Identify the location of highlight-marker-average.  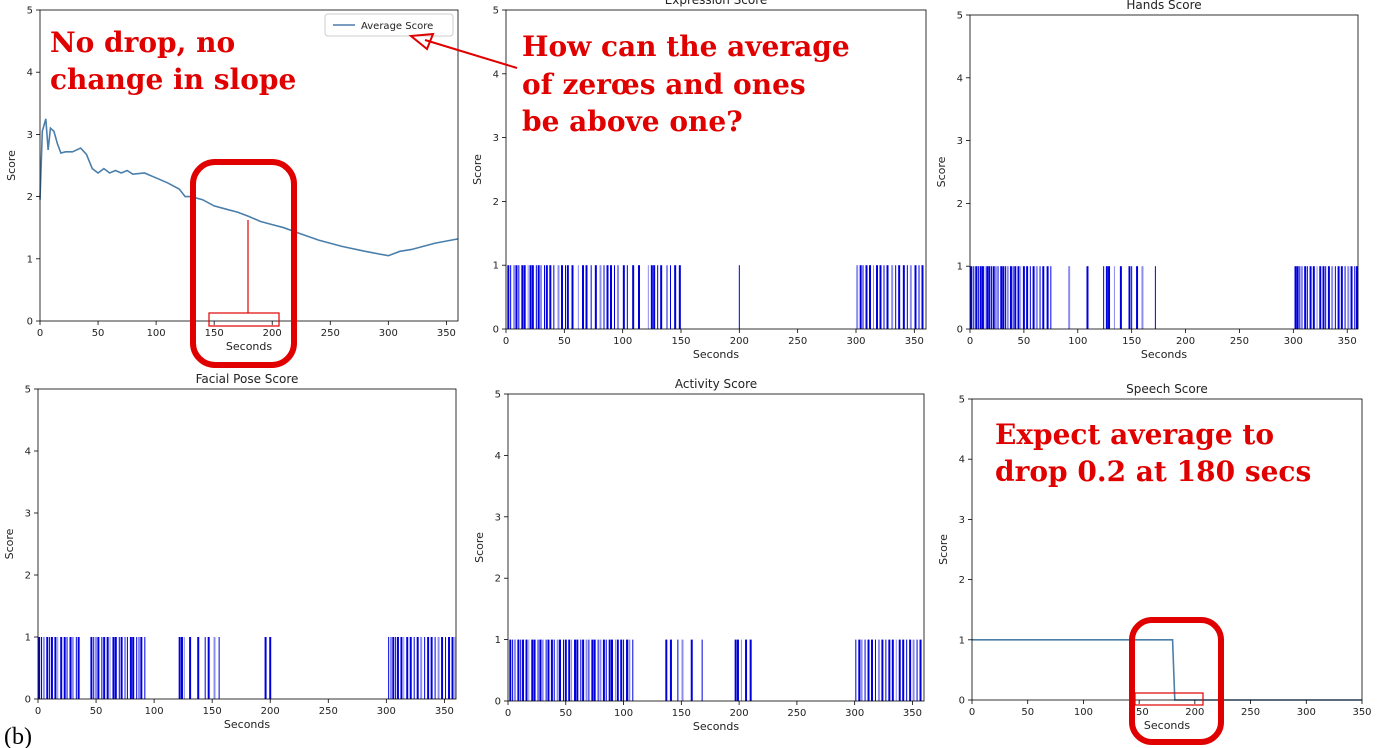
(244, 319).